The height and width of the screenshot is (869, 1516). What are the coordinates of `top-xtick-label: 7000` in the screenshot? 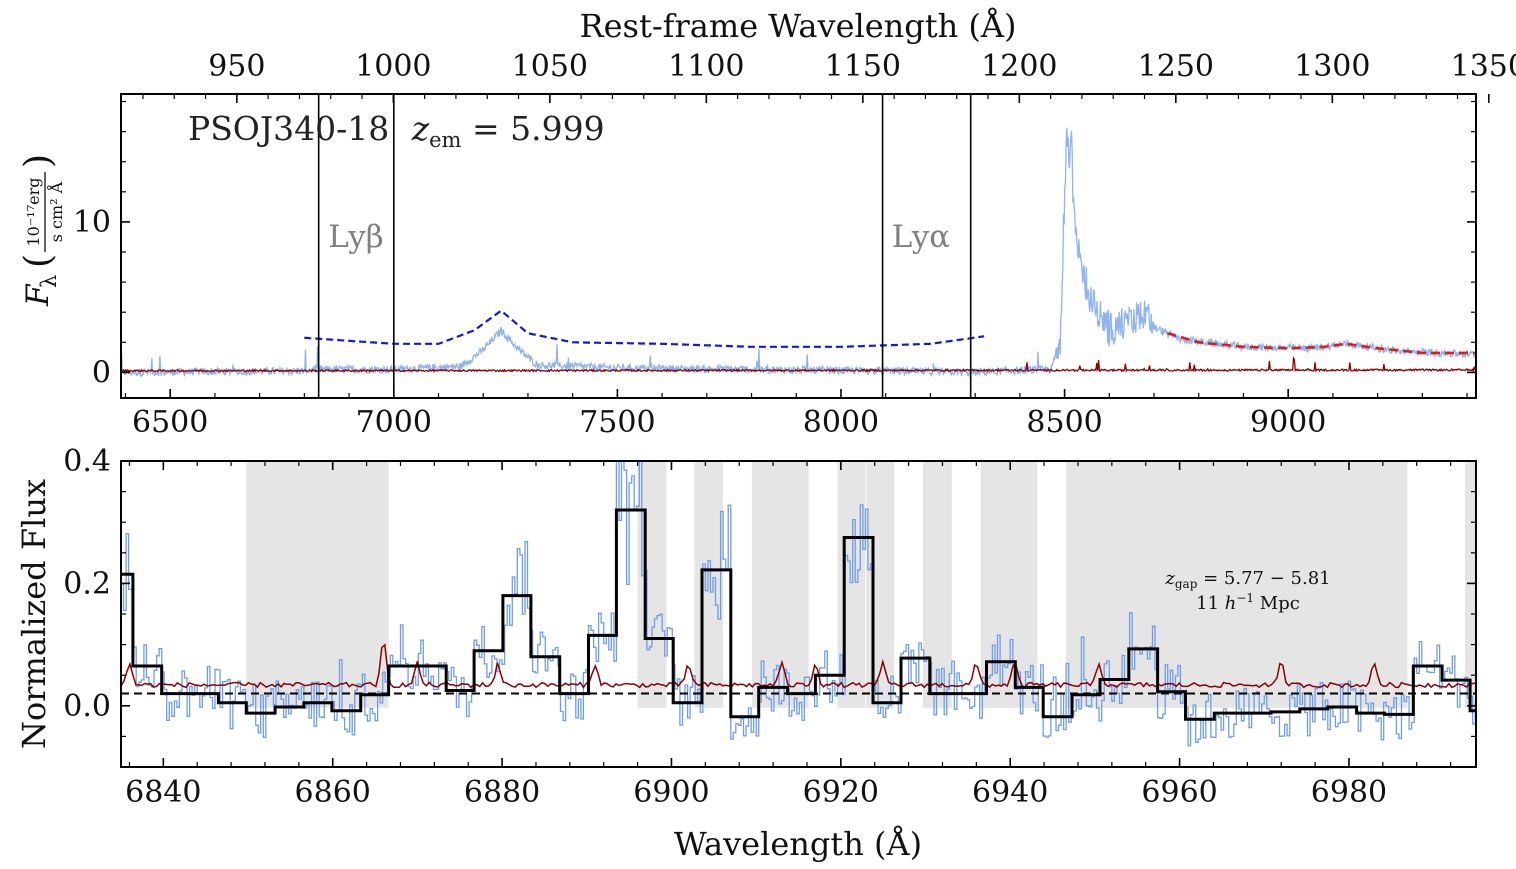 It's located at (394, 422).